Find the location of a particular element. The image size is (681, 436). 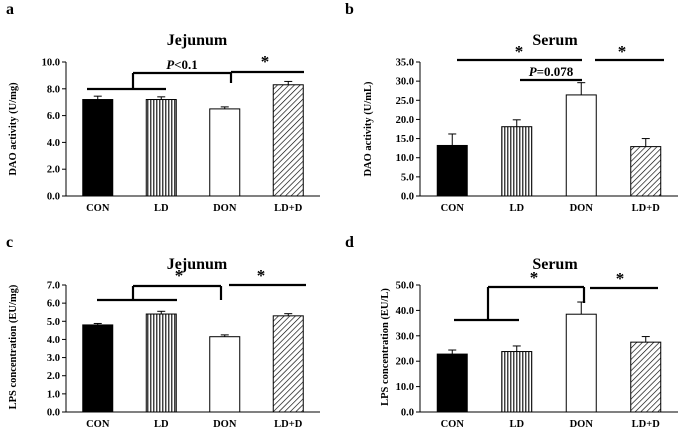

y-tick-label: 15.0 is located at coordinates (405, 139).